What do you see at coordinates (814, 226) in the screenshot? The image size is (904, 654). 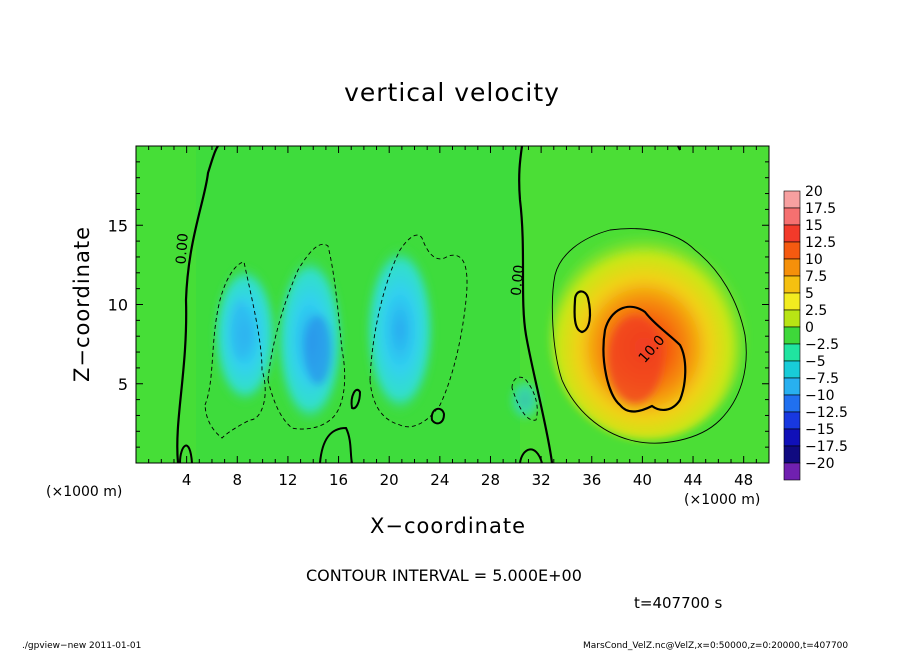 I see `colorbar-label: 15` at bounding box center [814, 226].